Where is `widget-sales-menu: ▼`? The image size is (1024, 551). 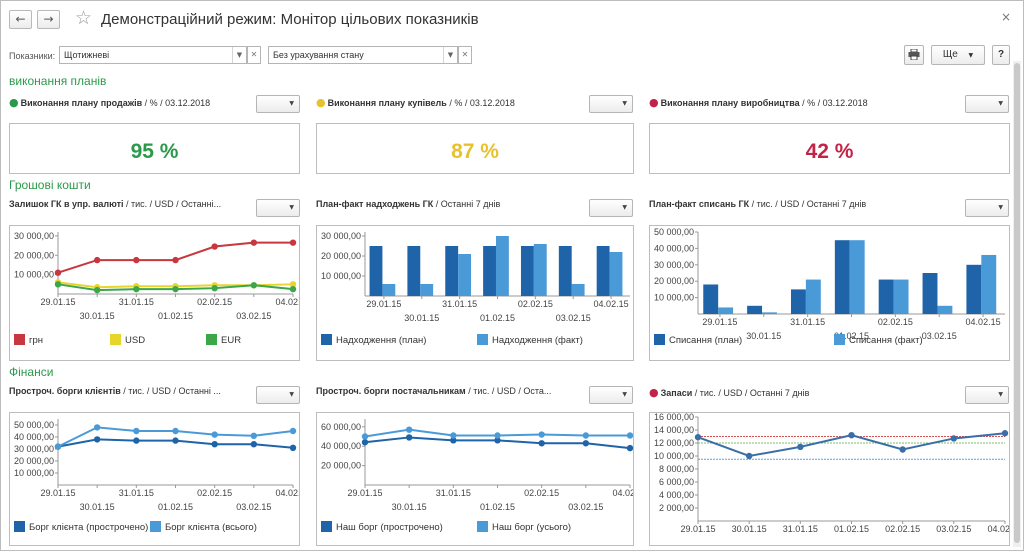 widget-sales-menu: ▼ is located at coordinates (278, 104).